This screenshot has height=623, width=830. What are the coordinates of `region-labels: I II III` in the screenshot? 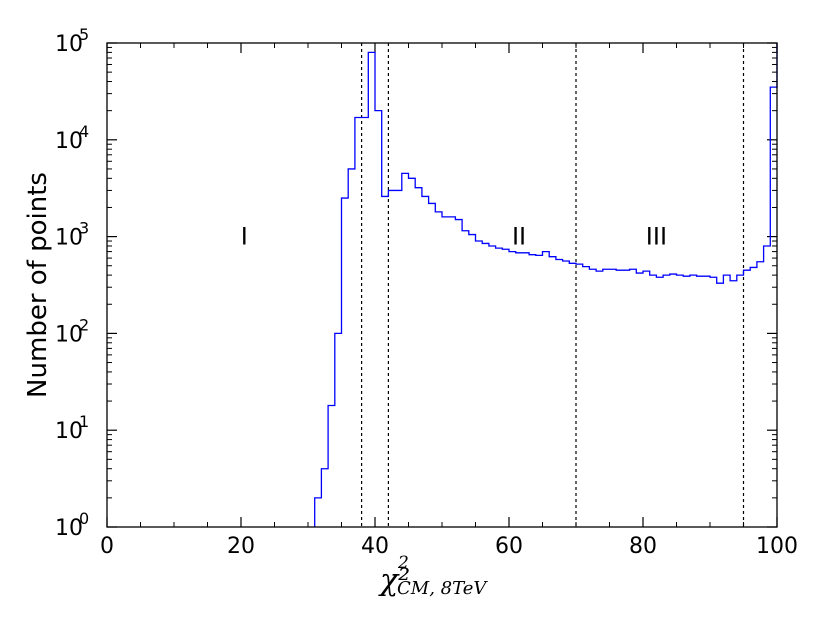 It's located at (454, 237).